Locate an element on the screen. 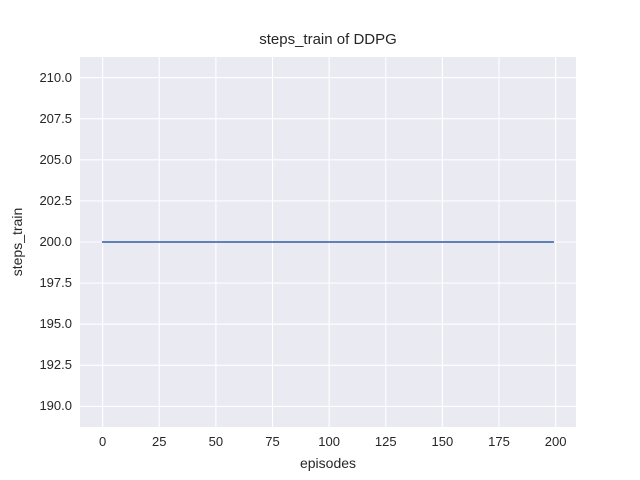 This screenshot has width=640, height=480. y-tick-label: 190.0 is located at coordinates (55, 406).